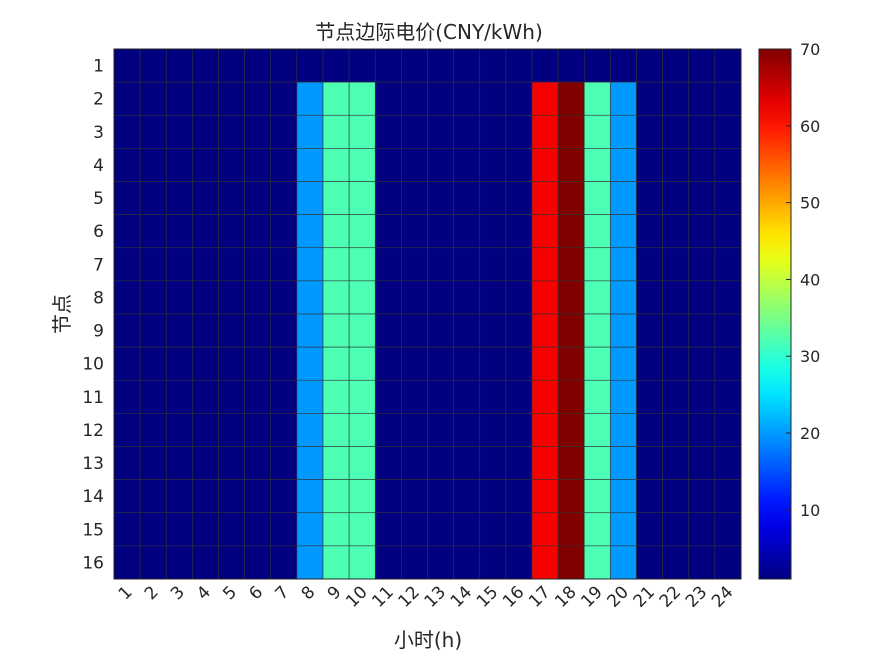  Describe the element at coordinates (565, 596) in the screenshot. I see `x-tick-label: 18` at that location.